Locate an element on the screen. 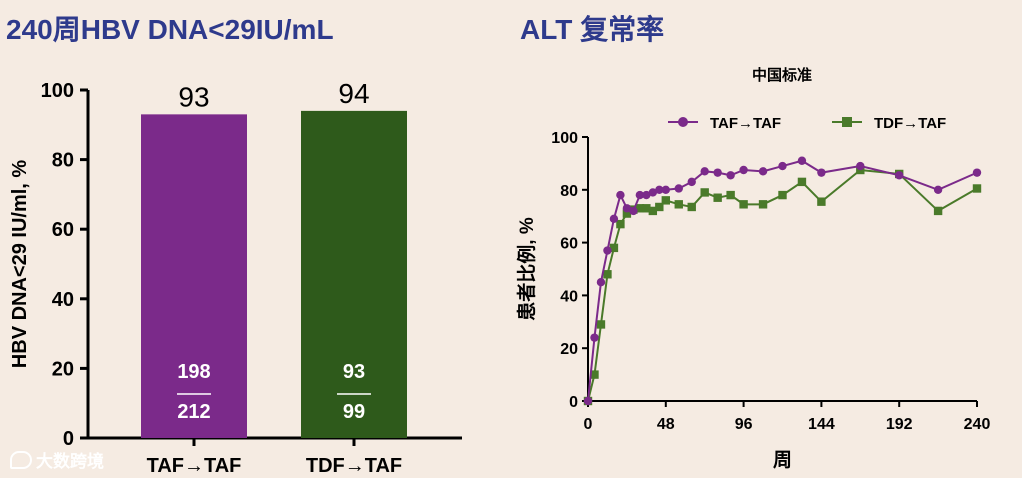 The image size is (1022, 478). line-y-tick-label: 60 is located at coordinates (569, 244).